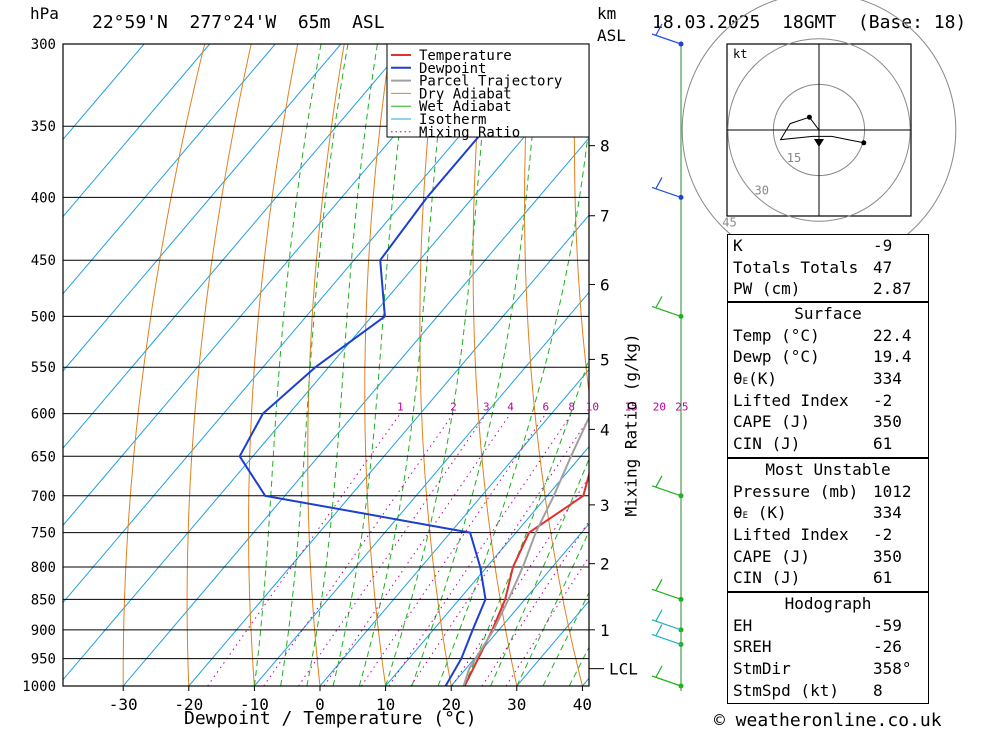 The width and height of the screenshot is (1000, 733). What do you see at coordinates (43, 261) in the screenshot?
I see `pressure-tick-label: 450` at bounding box center [43, 261].